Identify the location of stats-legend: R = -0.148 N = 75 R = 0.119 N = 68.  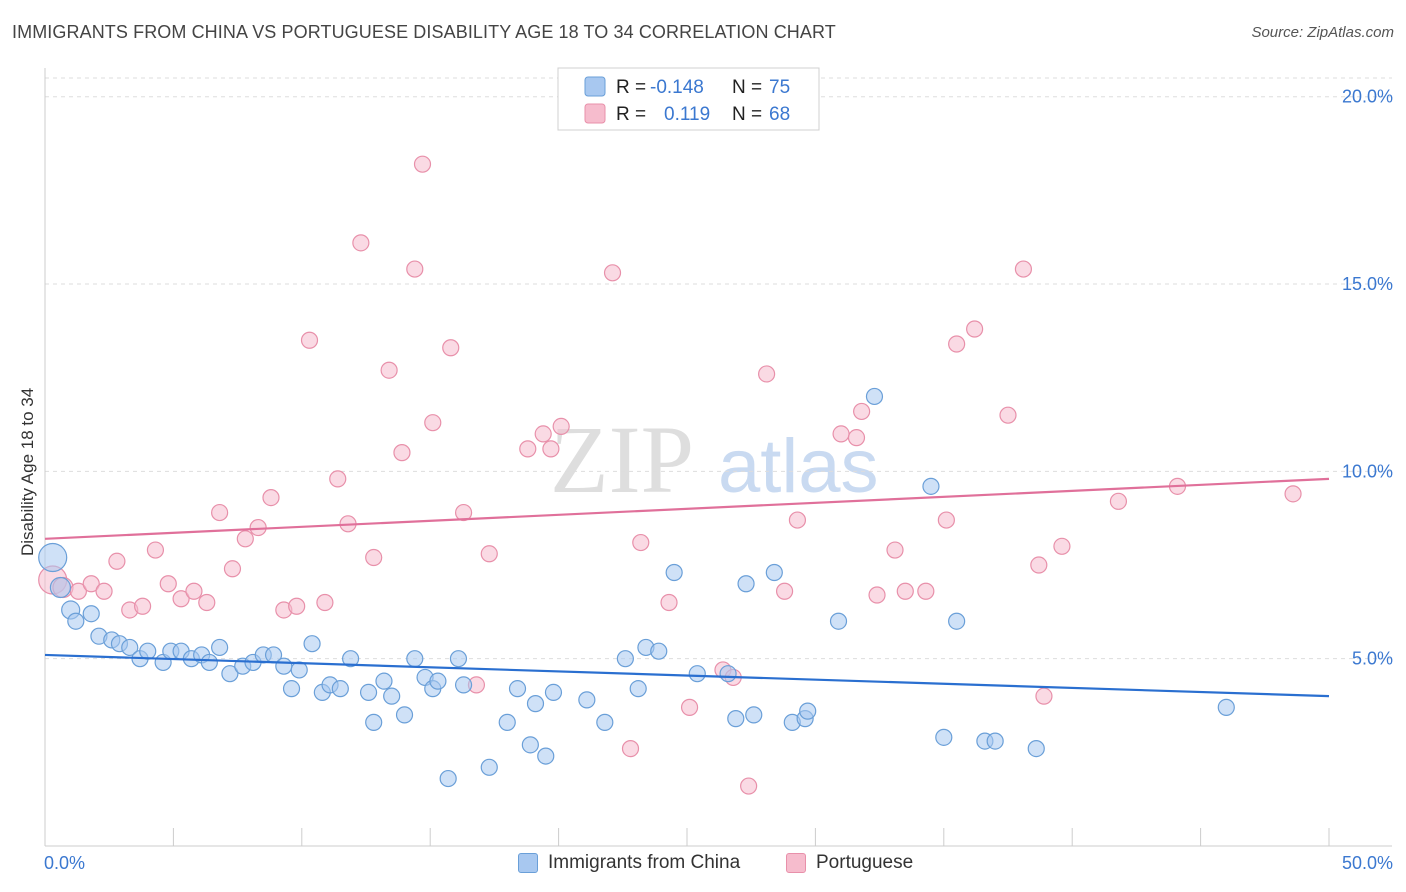
(688, 99).